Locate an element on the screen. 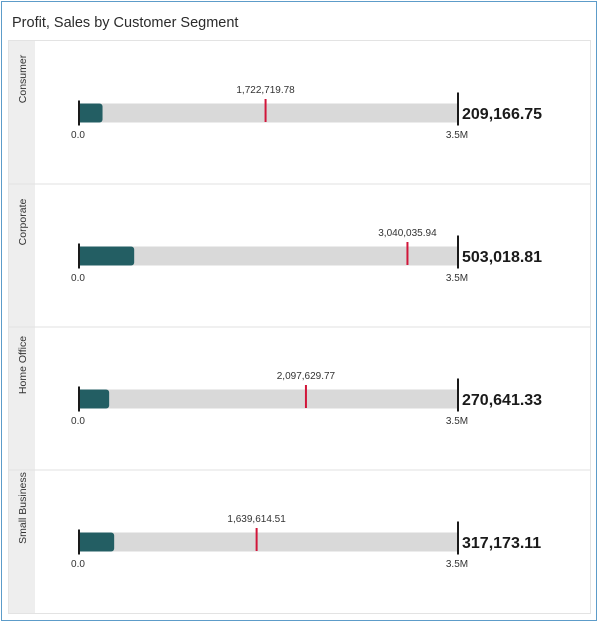 The width and height of the screenshot is (600, 624). segment-label: Corporate is located at coordinates (23, 222).